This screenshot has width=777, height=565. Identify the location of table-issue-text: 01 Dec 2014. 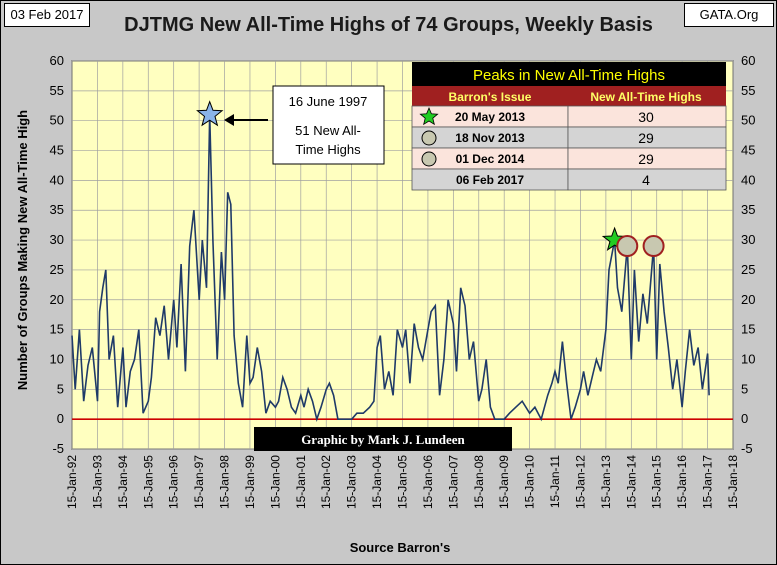
(490, 159).